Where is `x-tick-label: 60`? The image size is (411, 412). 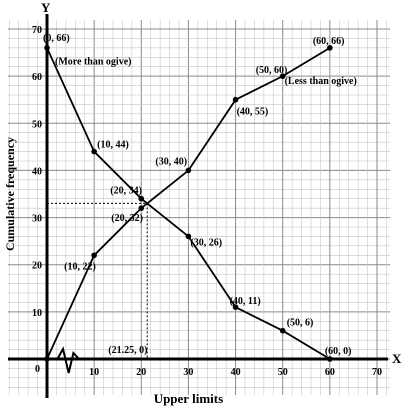 x-tick-label: 60 is located at coordinates (330, 372).